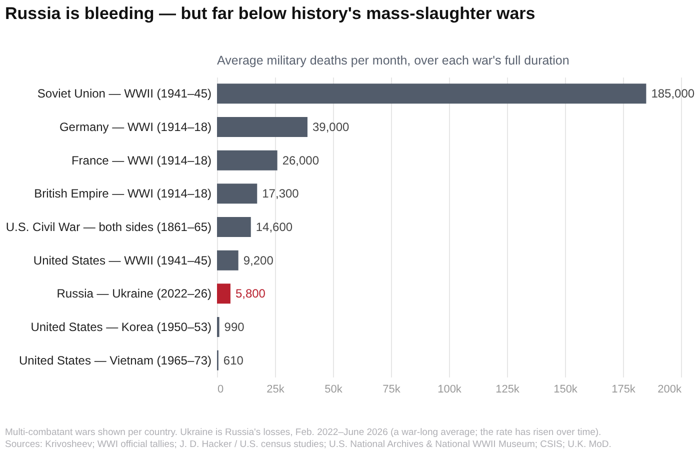 The image size is (700, 466). What do you see at coordinates (250, 293) in the screenshot?
I see `data-label: 5,800` at bounding box center [250, 293].